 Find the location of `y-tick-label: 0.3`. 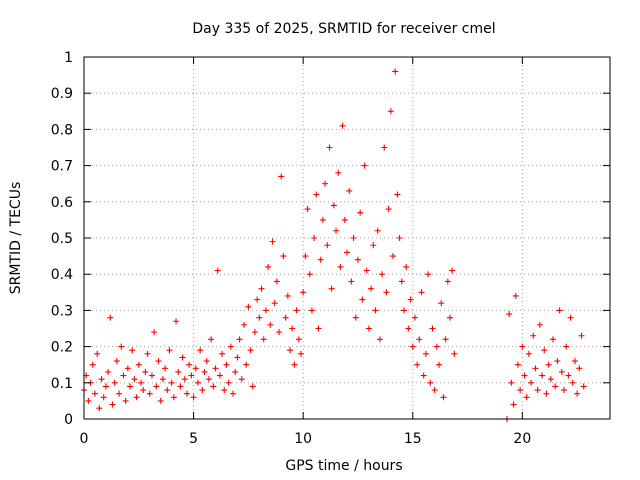

y-tick-label: 0.3 is located at coordinates (62, 311).